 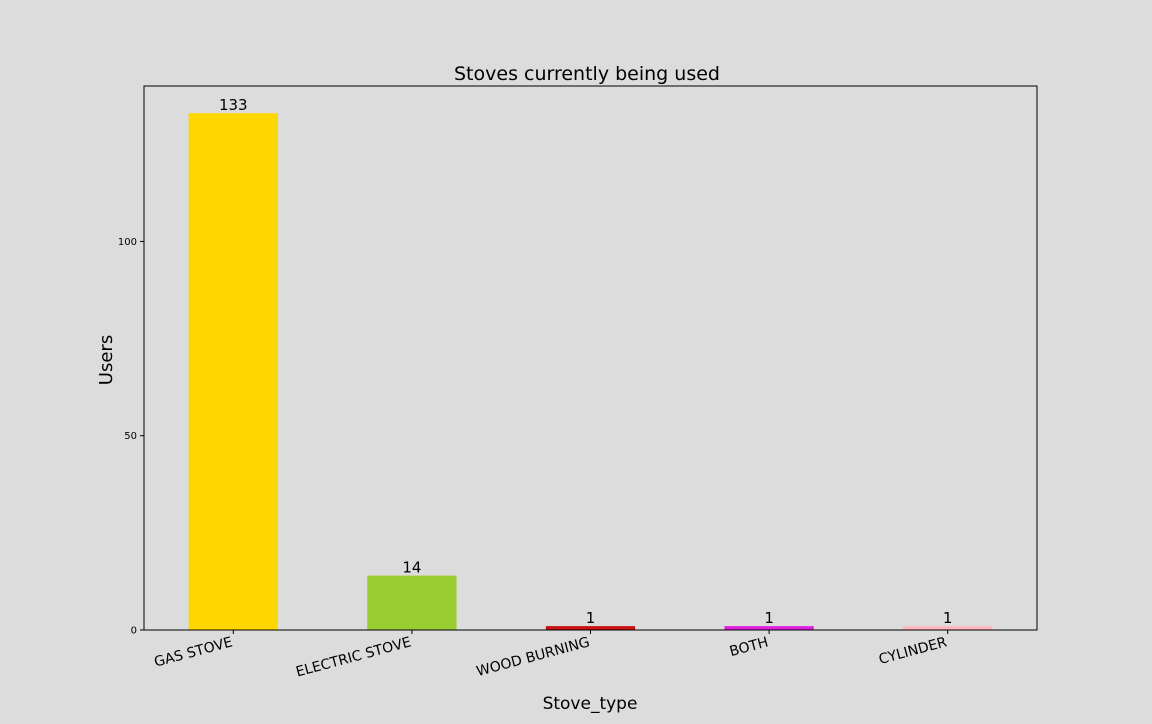 I want to click on y-axis-label: Users, so click(x=106, y=360).